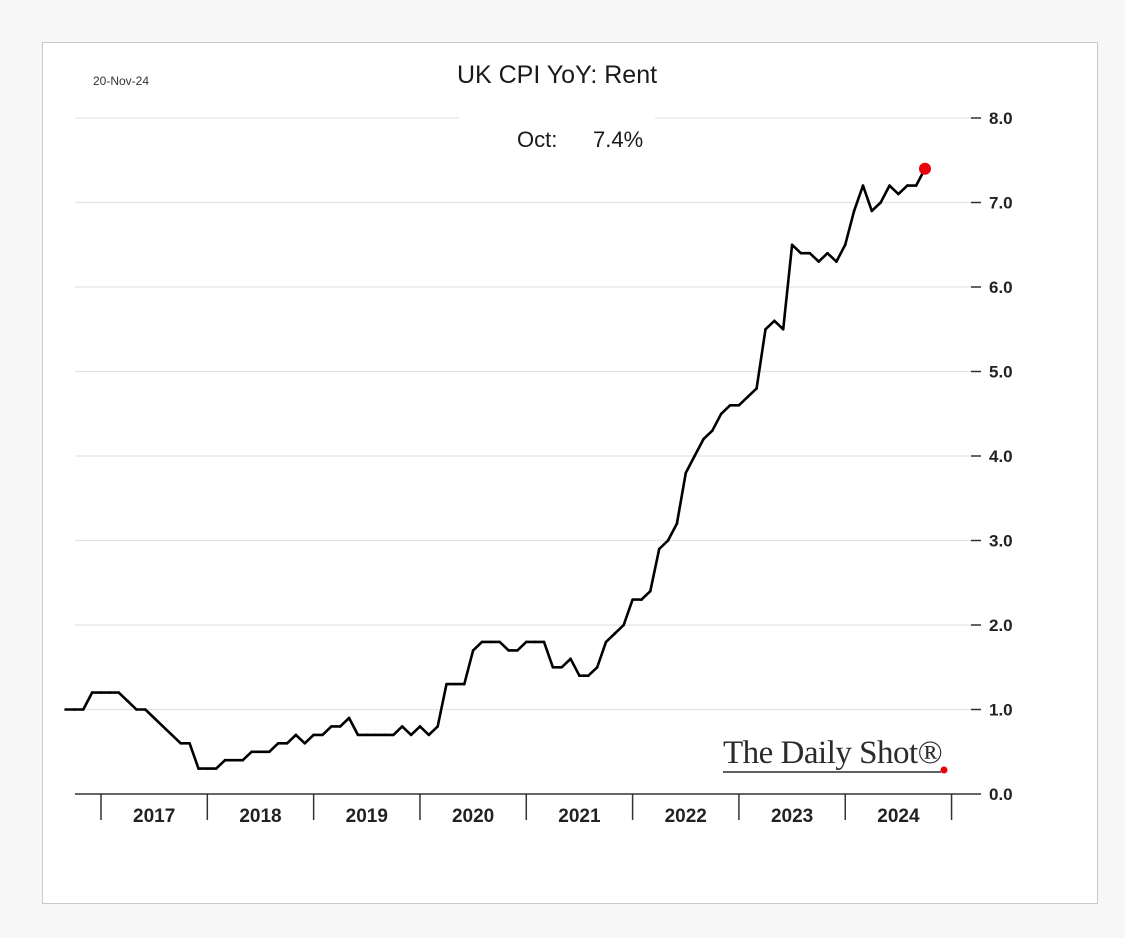  What do you see at coordinates (1001, 794) in the screenshot?
I see `y-tick-label: 0.0` at bounding box center [1001, 794].